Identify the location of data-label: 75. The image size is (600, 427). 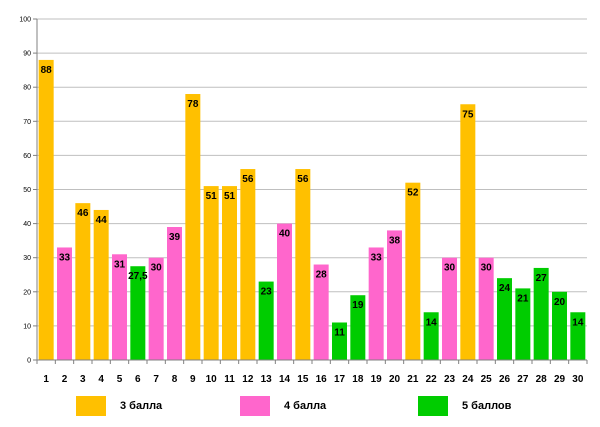
(468, 114).